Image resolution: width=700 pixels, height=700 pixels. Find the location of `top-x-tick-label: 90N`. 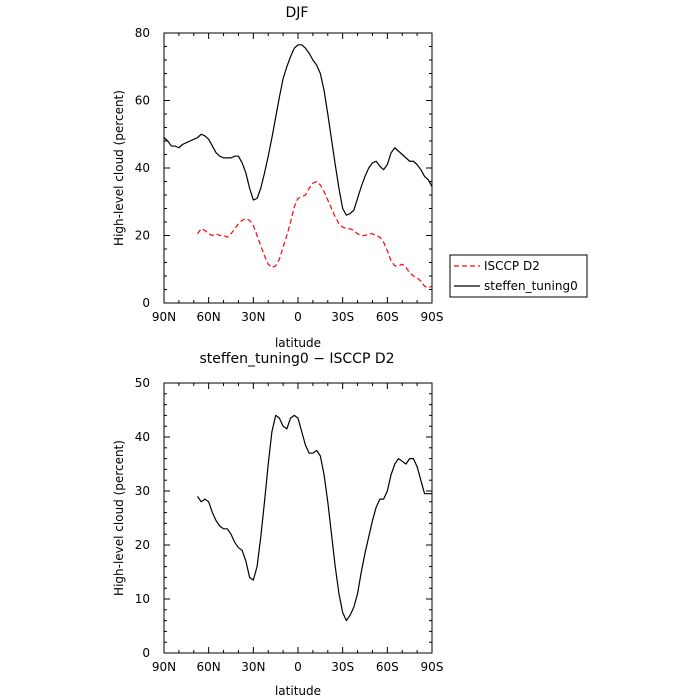

top-x-tick-label: 90N is located at coordinates (164, 317).